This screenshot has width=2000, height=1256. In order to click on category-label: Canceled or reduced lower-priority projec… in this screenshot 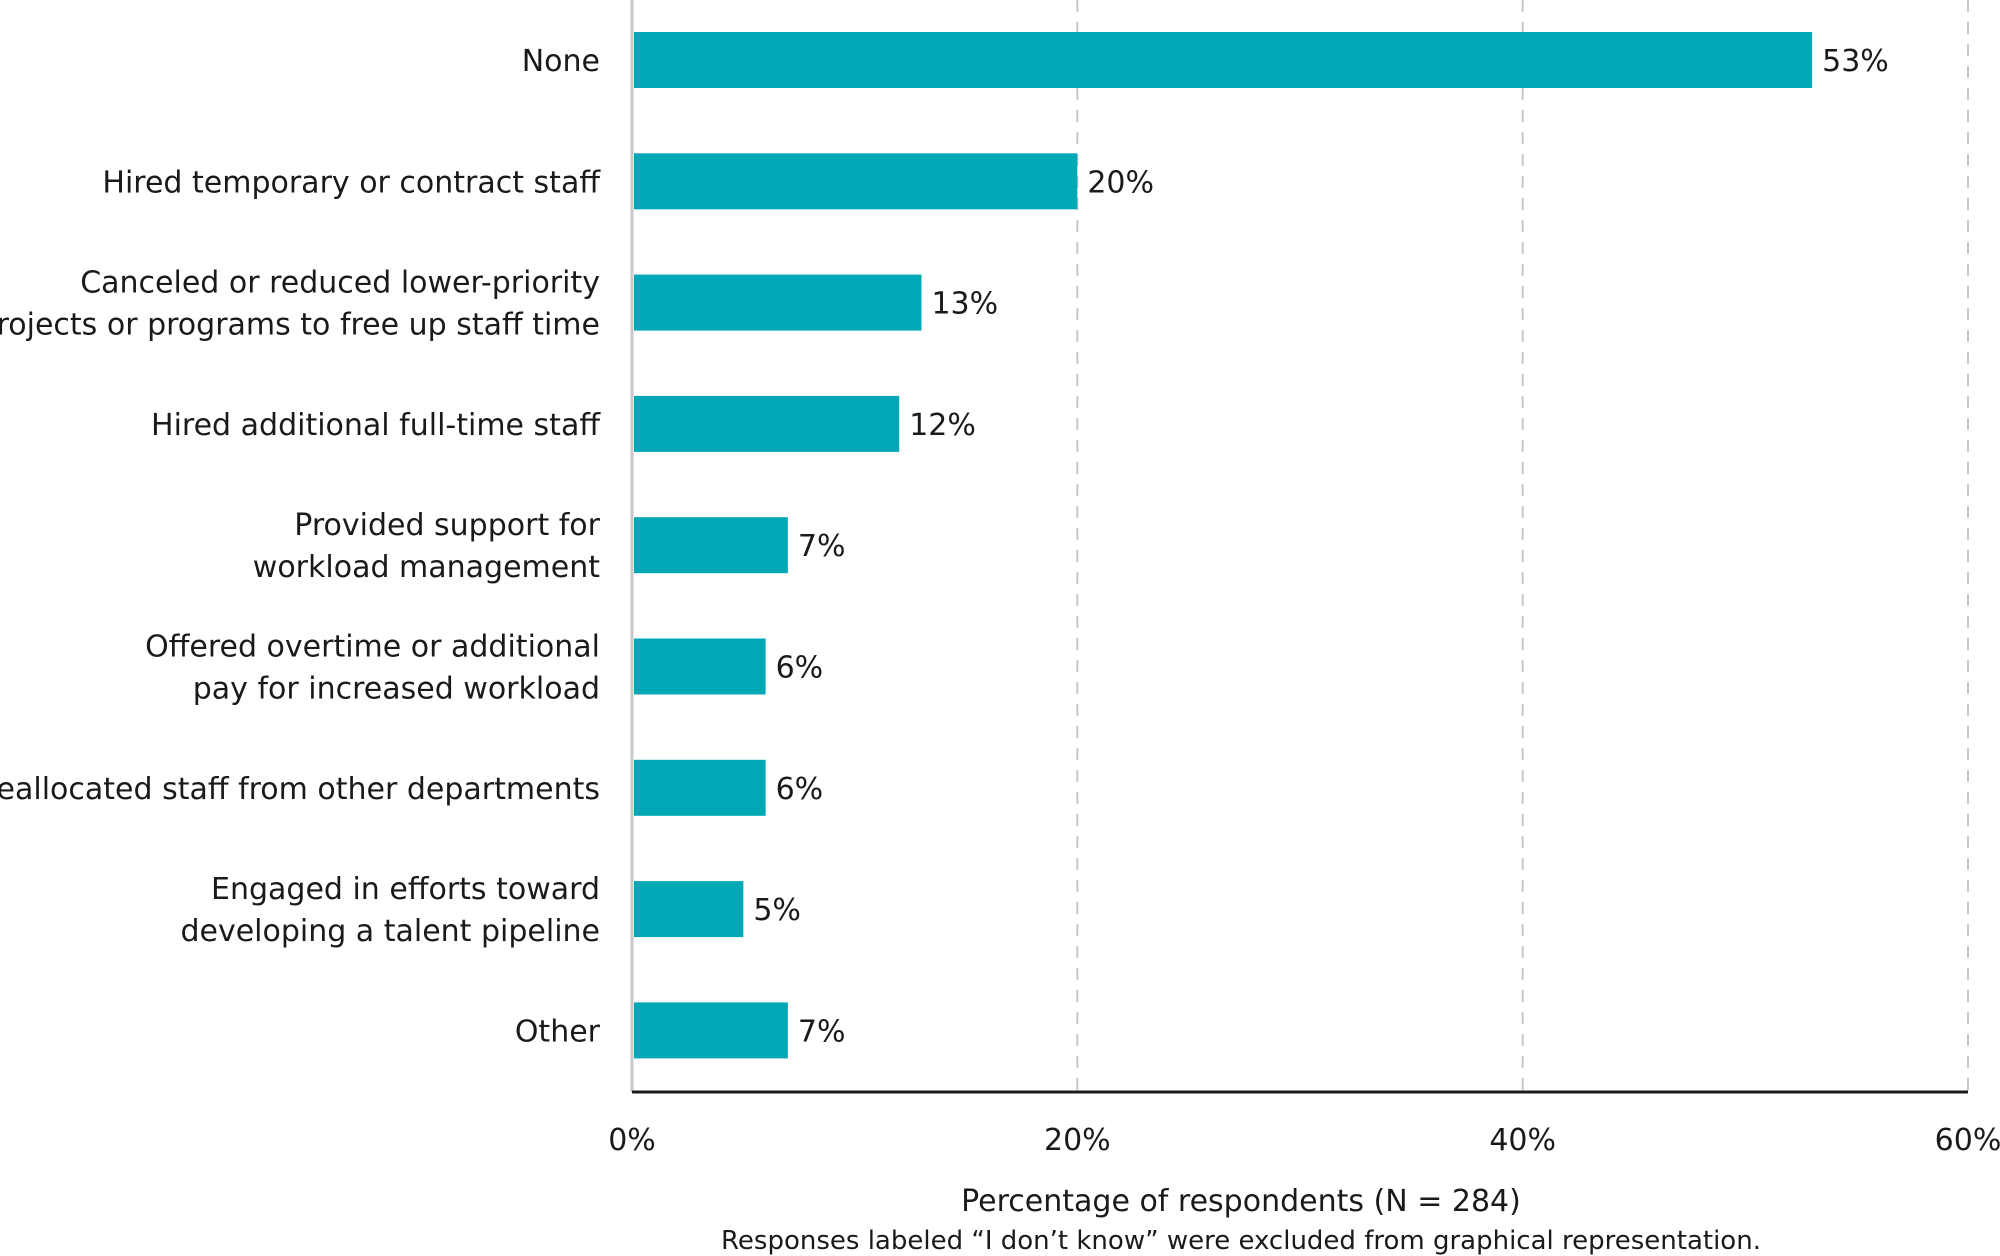, I will do `click(300, 304)`.